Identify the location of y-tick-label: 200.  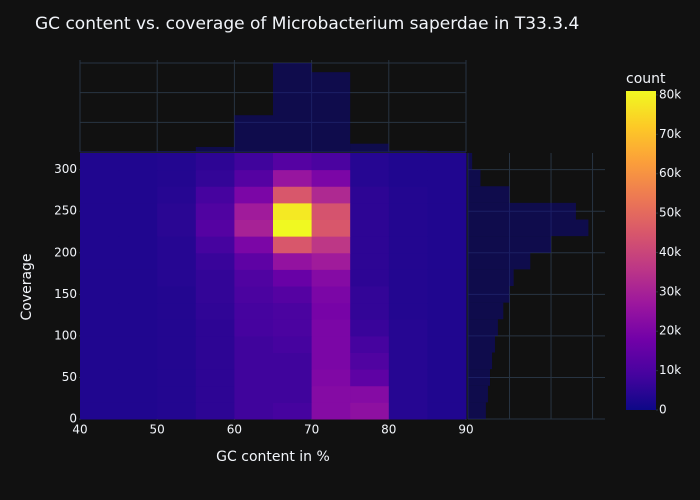
(65, 252).